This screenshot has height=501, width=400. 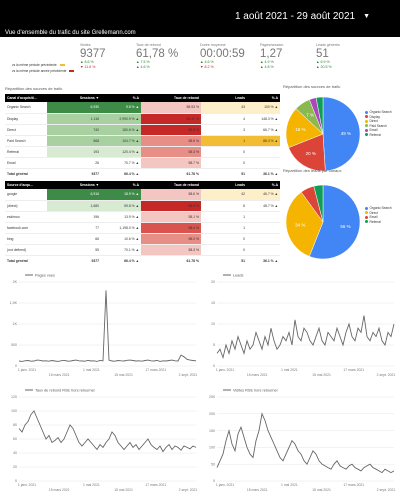 What do you see at coordinates (328, 56) in the screenshot?
I see `kpi-leads: Leads générés 51 ▲ 6.9 % ▲ 20.5 %` at bounding box center [328, 56].